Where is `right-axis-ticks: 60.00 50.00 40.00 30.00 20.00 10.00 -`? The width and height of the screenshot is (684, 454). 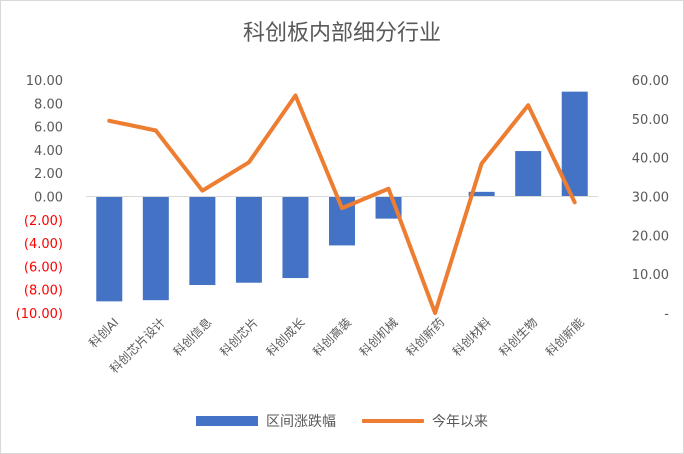
right-axis-ticks: 60.00 50.00 40.00 30.00 20.00 10.00 - is located at coordinates (651, 198).